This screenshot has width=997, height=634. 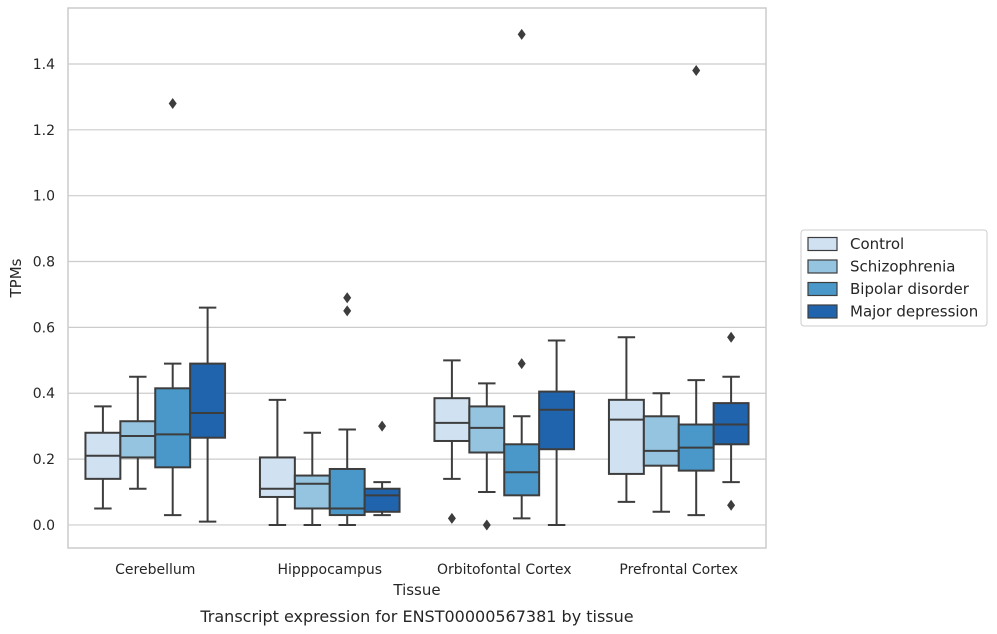 What do you see at coordinates (678, 570) in the screenshot?
I see `x-tick-label: Prefrontal Cortex` at bounding box center [678, 570].